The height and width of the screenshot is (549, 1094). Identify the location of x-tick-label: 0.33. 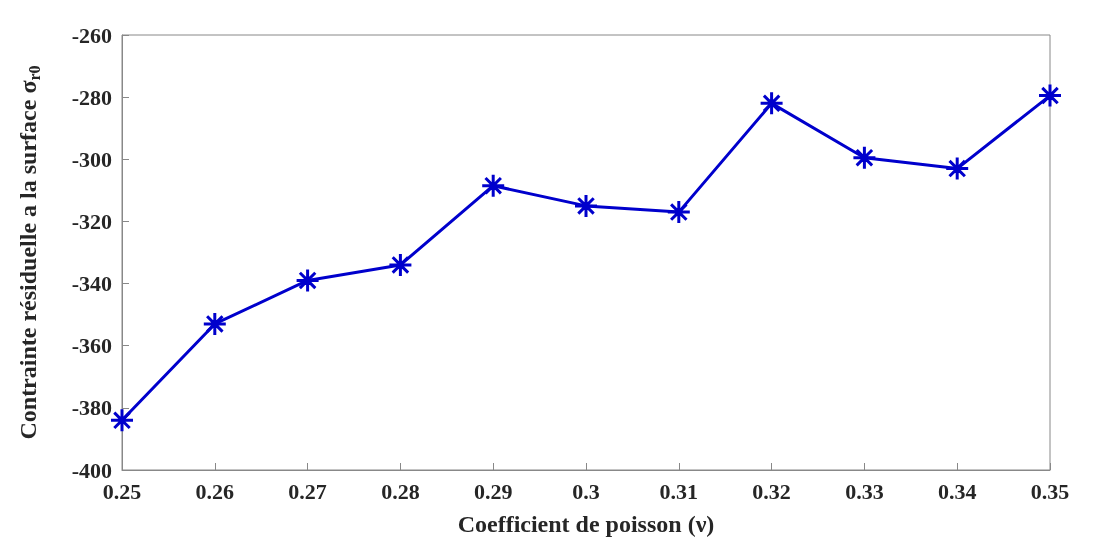
(864, 491).